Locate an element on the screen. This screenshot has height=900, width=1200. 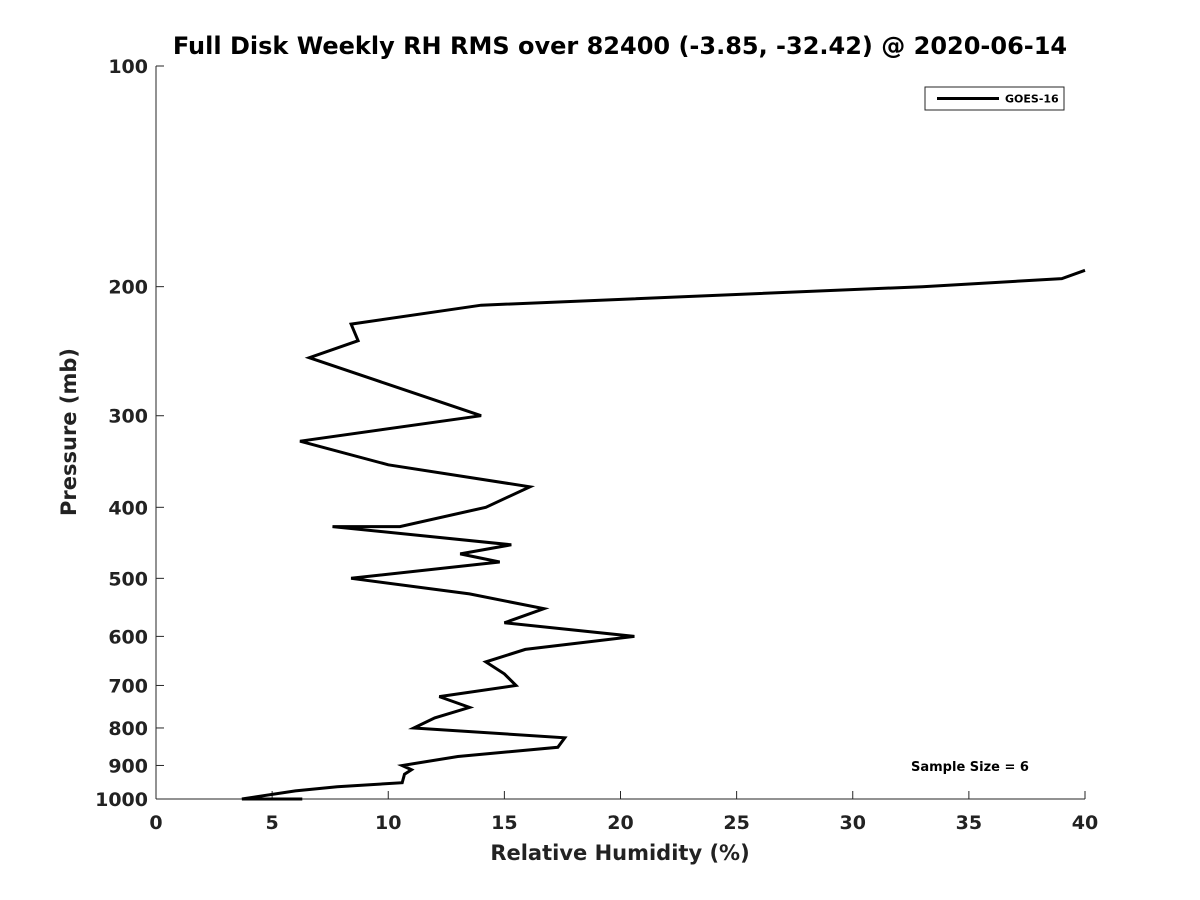
x-tick-label: 40 is located at coordinates (1085, 823).